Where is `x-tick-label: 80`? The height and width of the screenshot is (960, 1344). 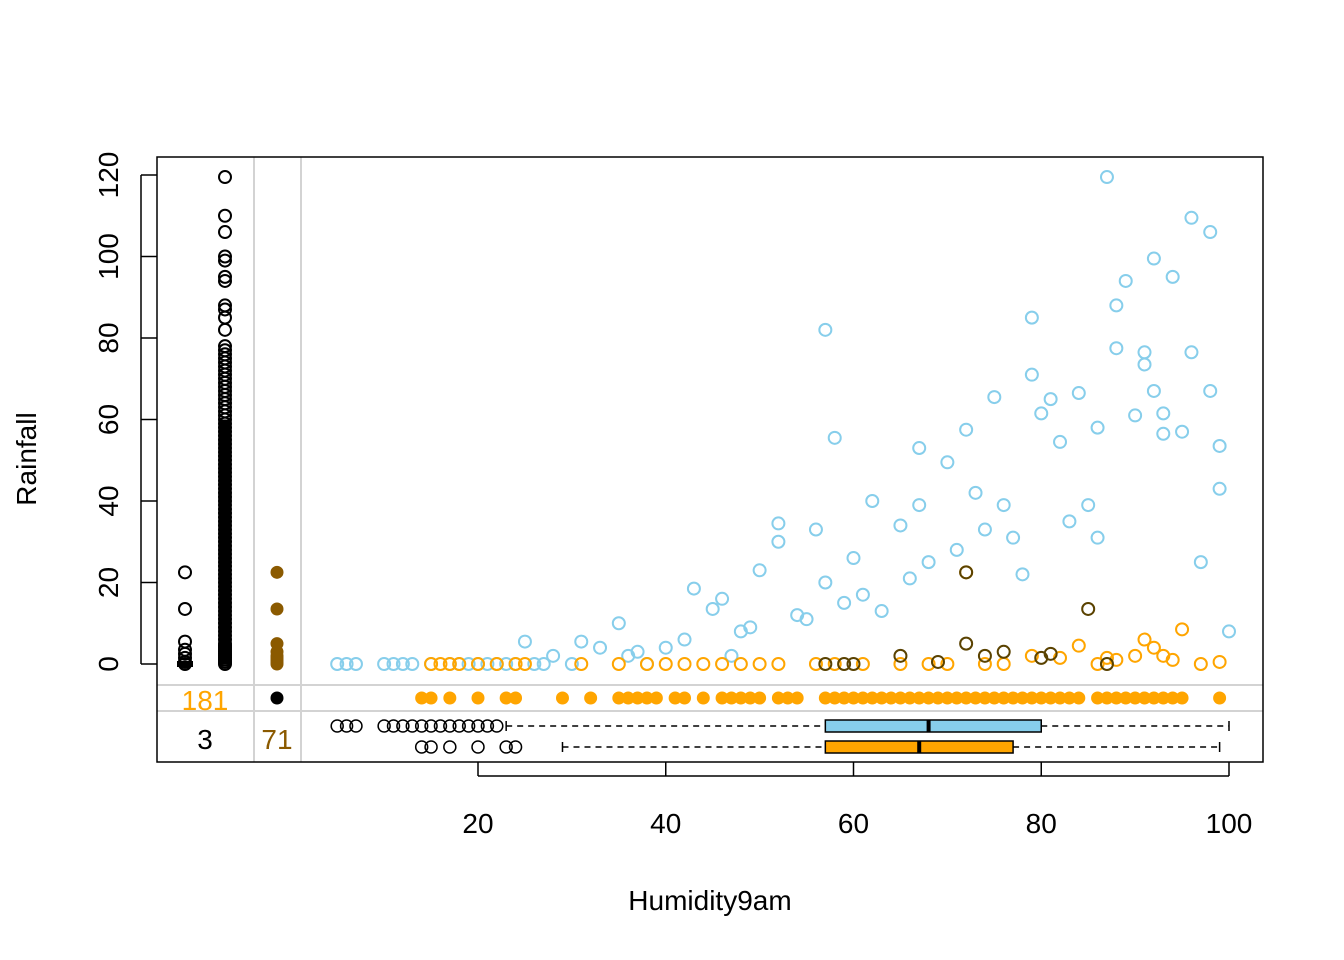 x-tick-label: 80 is located at coordinates (1041, 823).